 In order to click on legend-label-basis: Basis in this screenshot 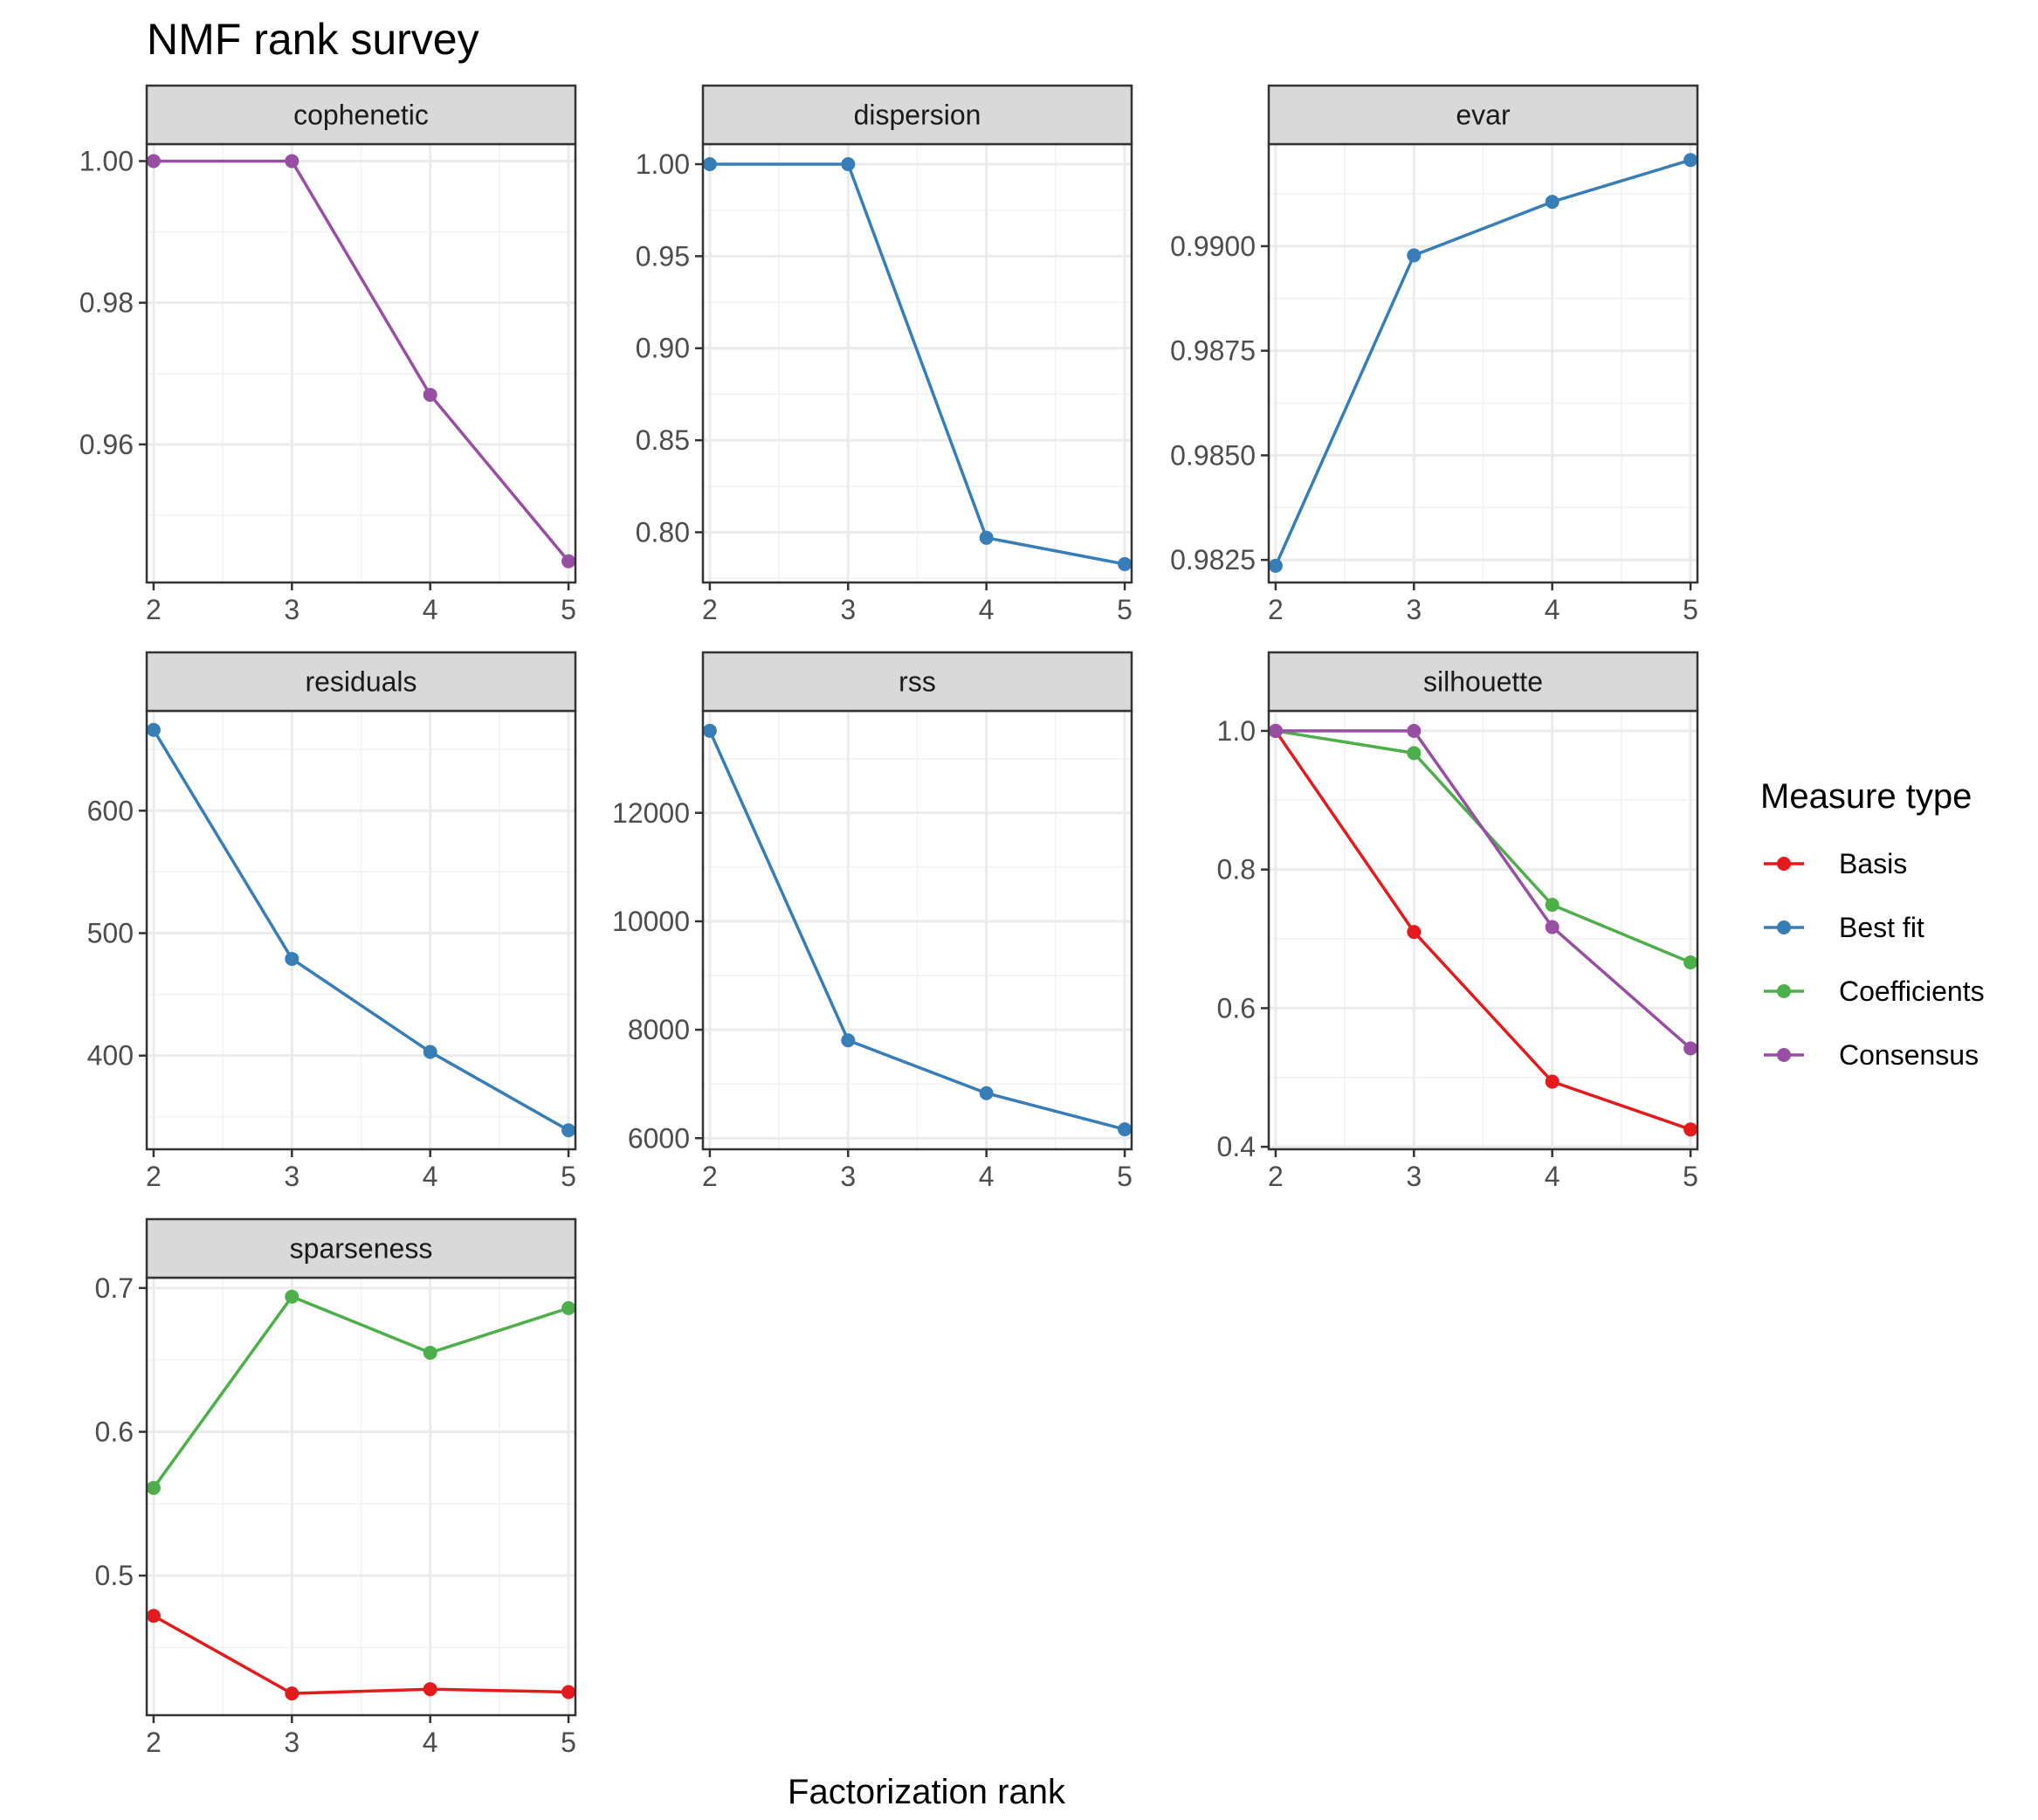, I will do `click(1873, 863)`.